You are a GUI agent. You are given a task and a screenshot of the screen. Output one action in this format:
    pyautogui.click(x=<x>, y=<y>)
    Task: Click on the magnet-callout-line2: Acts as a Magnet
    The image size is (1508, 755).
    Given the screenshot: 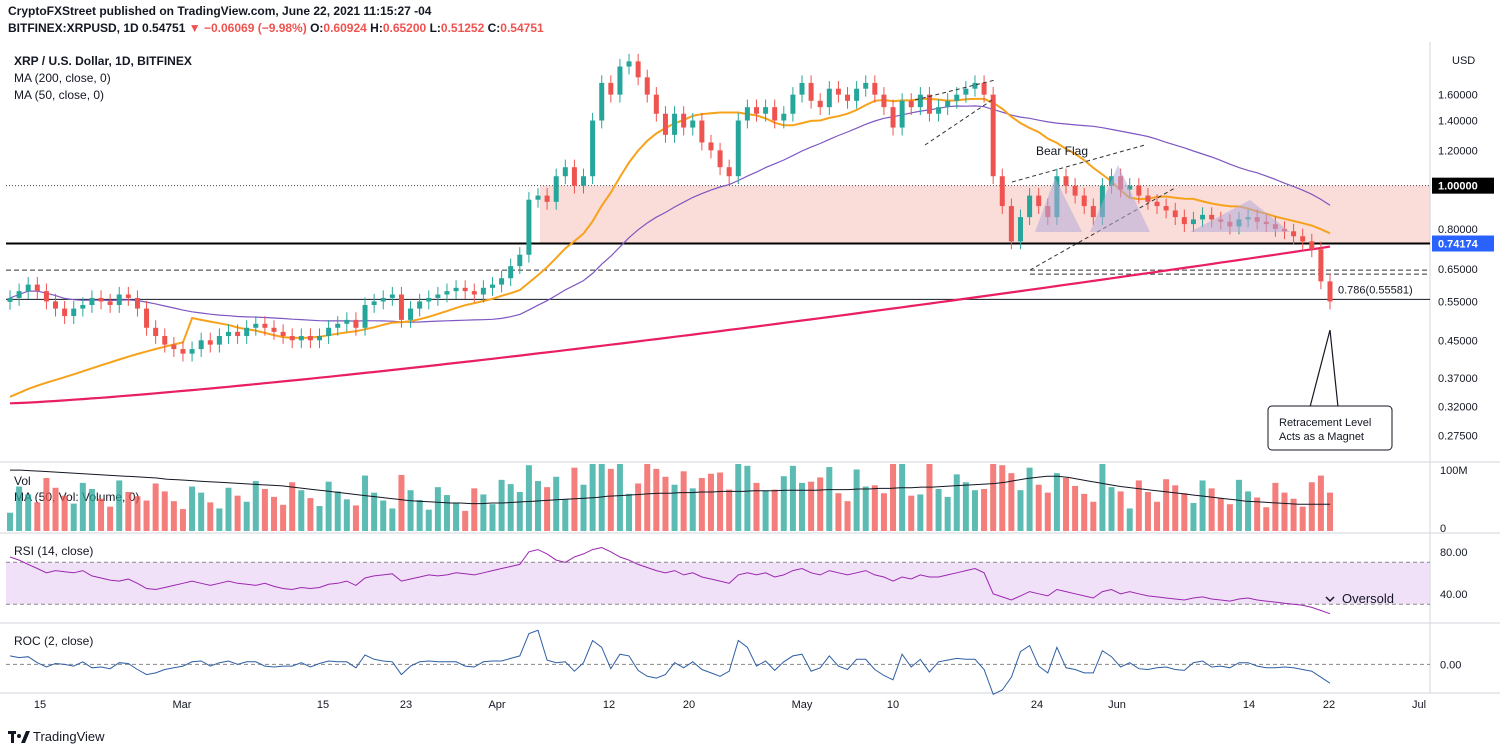 What is the action you would take?
    pyautogui.click(x=1321, y=437)
    